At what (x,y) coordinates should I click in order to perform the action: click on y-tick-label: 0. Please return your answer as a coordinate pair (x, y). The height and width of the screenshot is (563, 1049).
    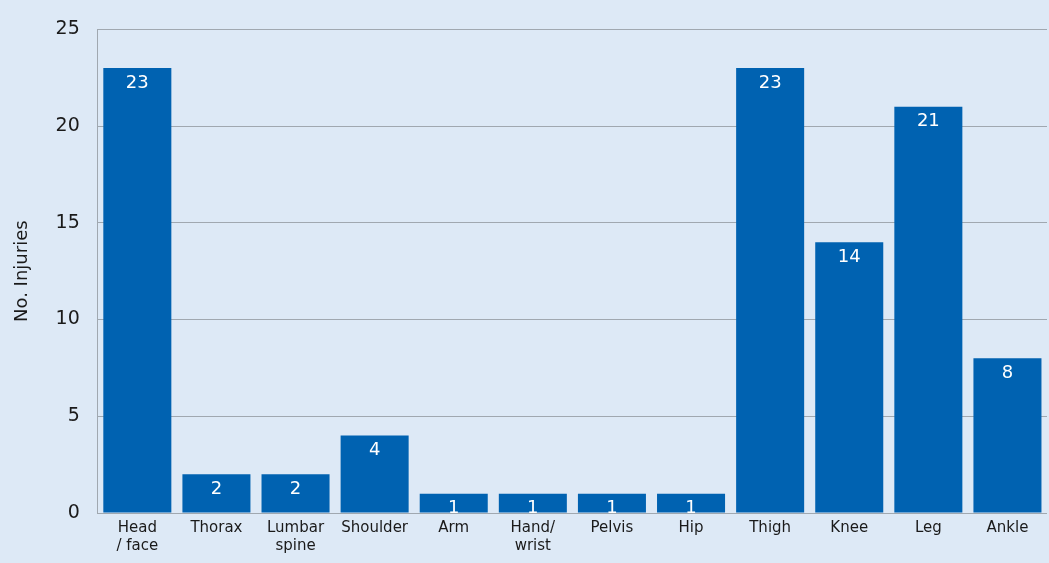
    Looking at the image, I should click on (73, 510).